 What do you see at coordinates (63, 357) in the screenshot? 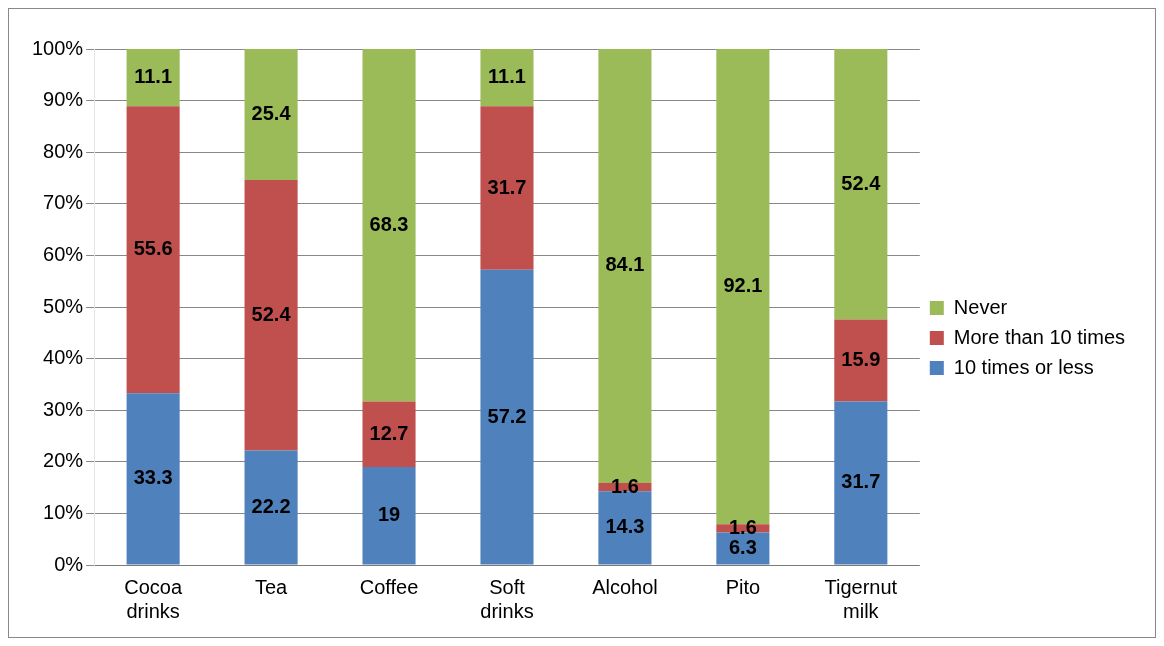
I see `y-tick-label: 40%` at bounding box center [63, 357].